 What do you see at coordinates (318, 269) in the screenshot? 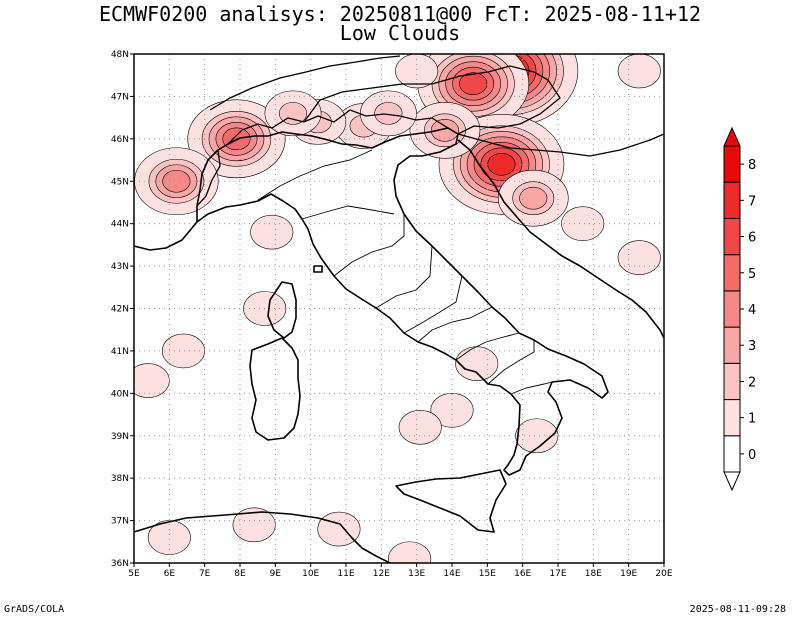
I see `elba-coast` at bounding box center [318, 269].